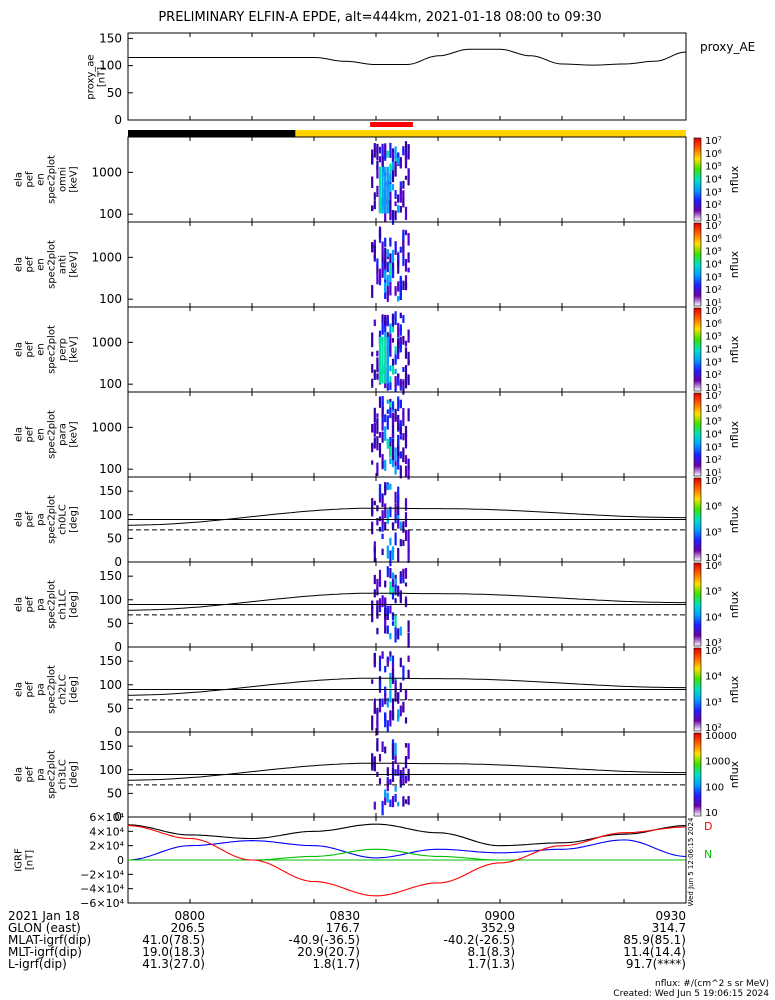 The height and width of the screenshot is (1000, 775). Describe the element at coordinates (41, 434) in the screenshot. I see `panel-3-ylabel-line-2: en` at that location.